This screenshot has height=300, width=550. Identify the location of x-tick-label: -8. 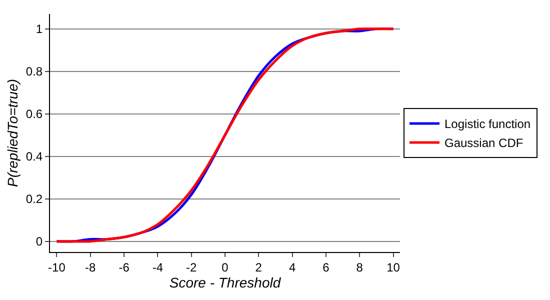
(90, 267).